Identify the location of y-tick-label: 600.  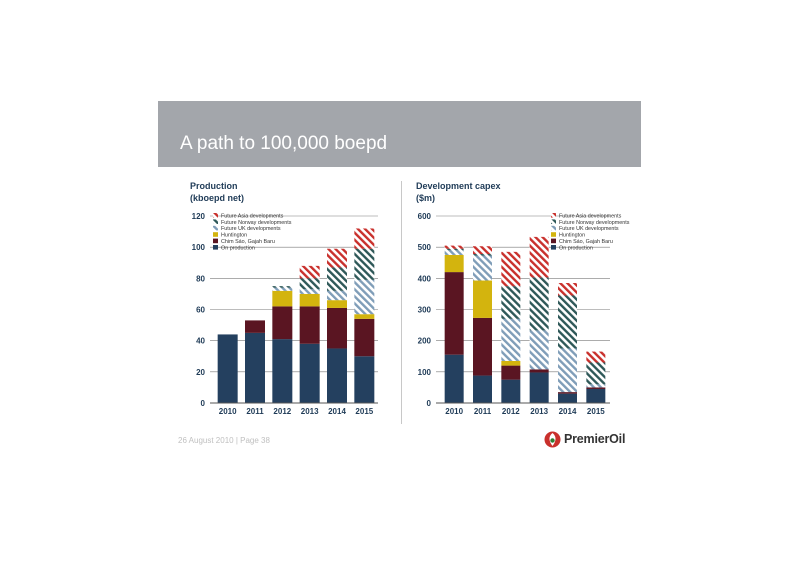
(425, 216).